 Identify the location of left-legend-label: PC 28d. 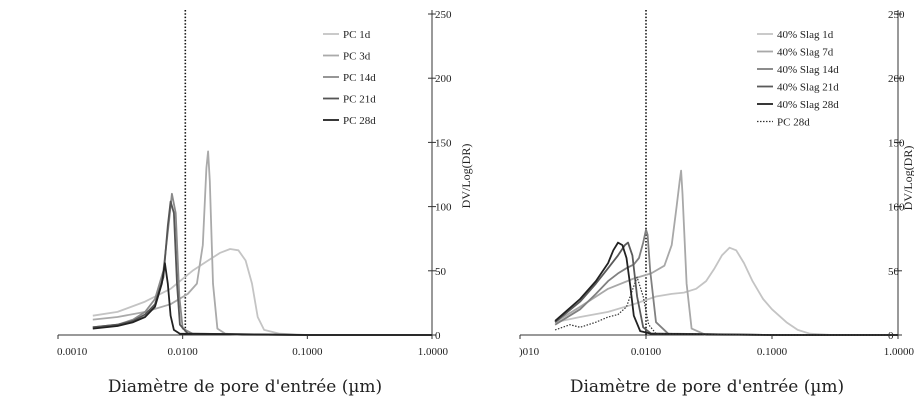
(359, 121).